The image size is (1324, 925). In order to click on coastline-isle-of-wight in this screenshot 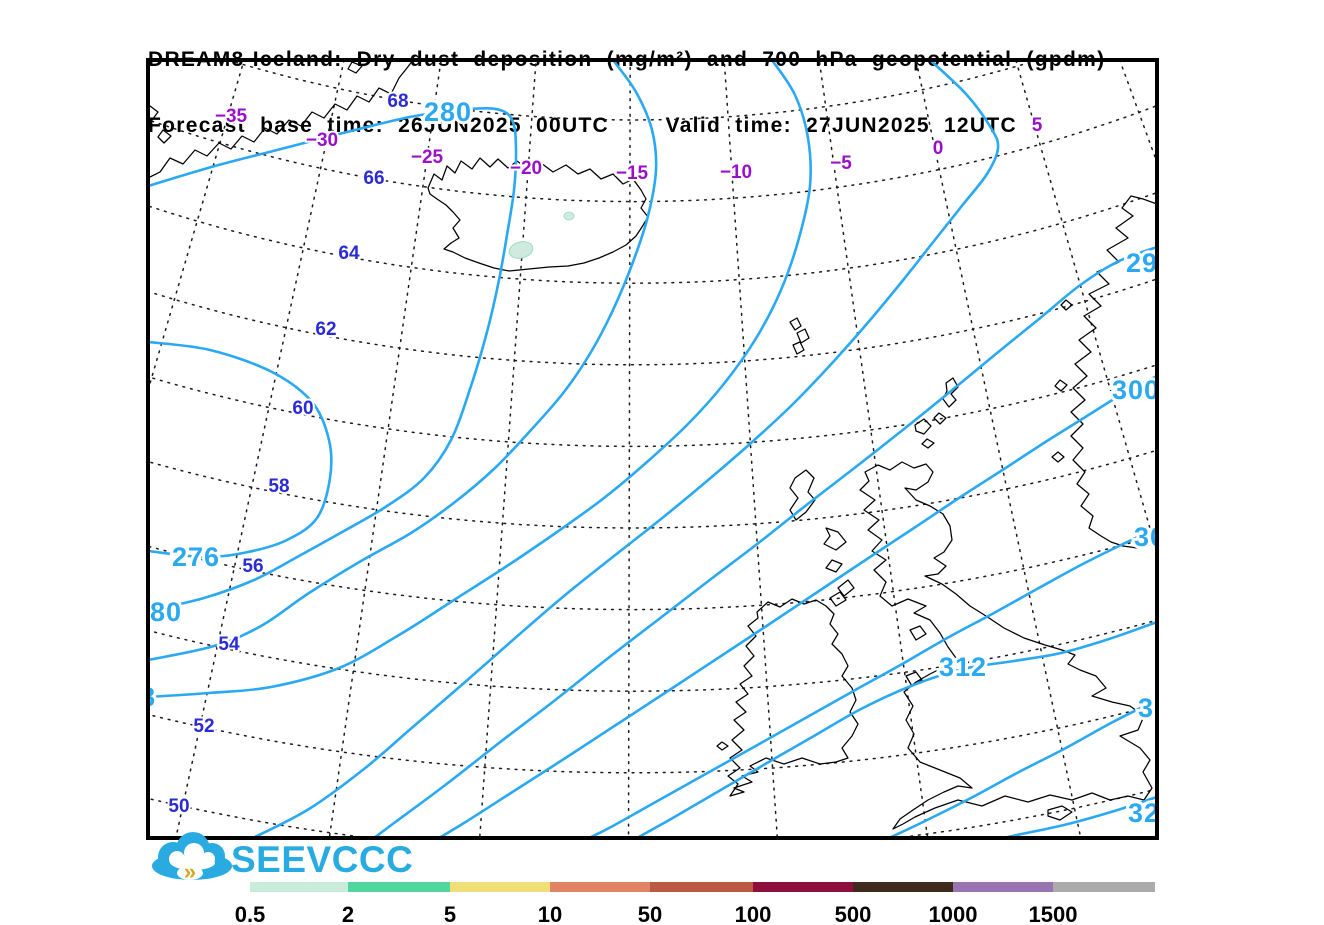, I will do `click(1060, 813)`.